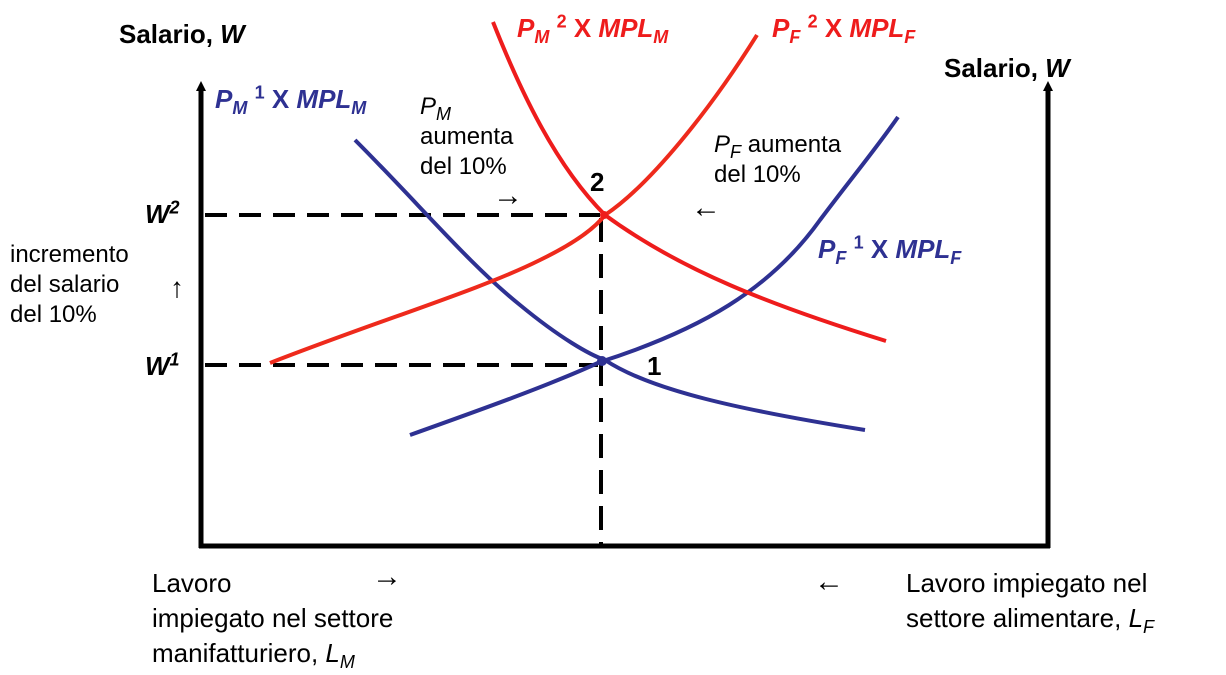 The image size is (1226, 675). What do you see at coordinates (387, 576) in the screenshot?
I see `manufacturing-arrow-icon: →` at bounding box center [387, 576].